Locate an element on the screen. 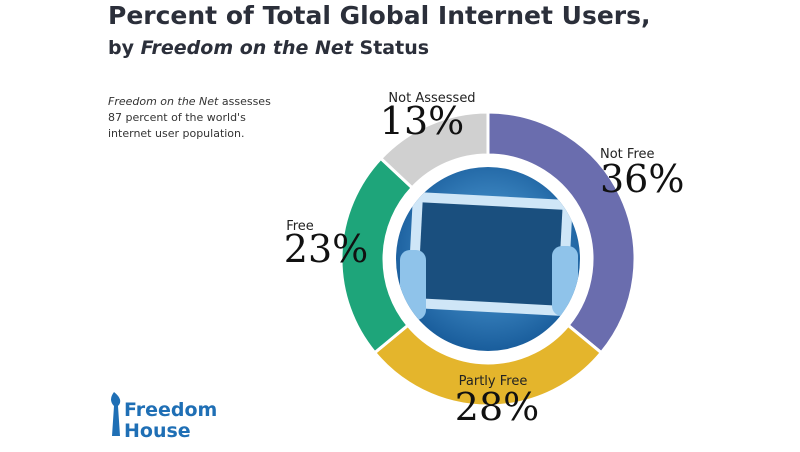 The width and height of the screenshot is (800, 452). logo-text: House is located at coordinates (157, 431).